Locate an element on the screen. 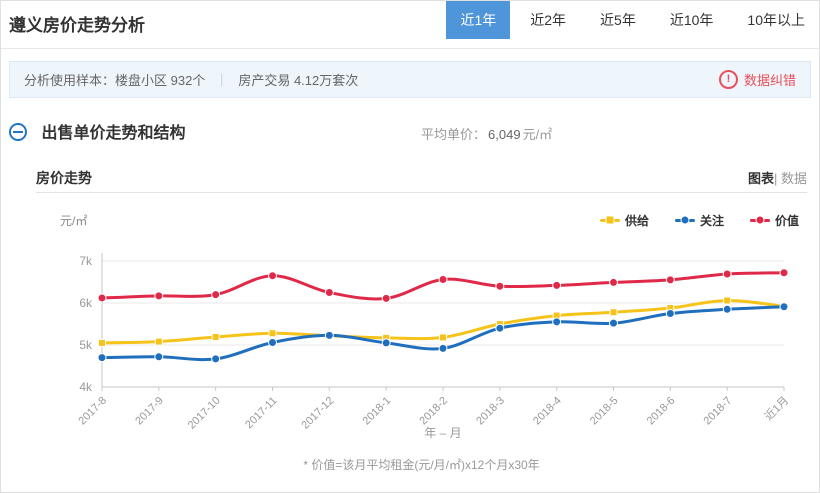 The image size is (820, 493). x-tick-label: 2018-7 is located at coordinates (718, 411).